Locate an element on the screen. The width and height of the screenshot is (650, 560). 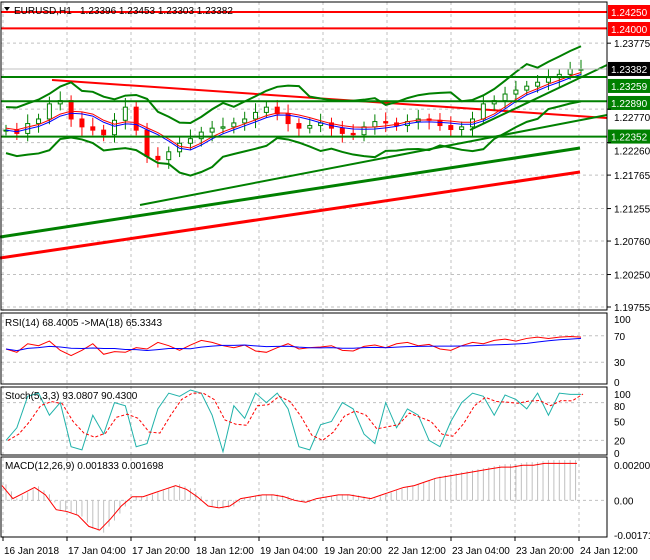
moving-average-red is located at coordinates (293, 110).